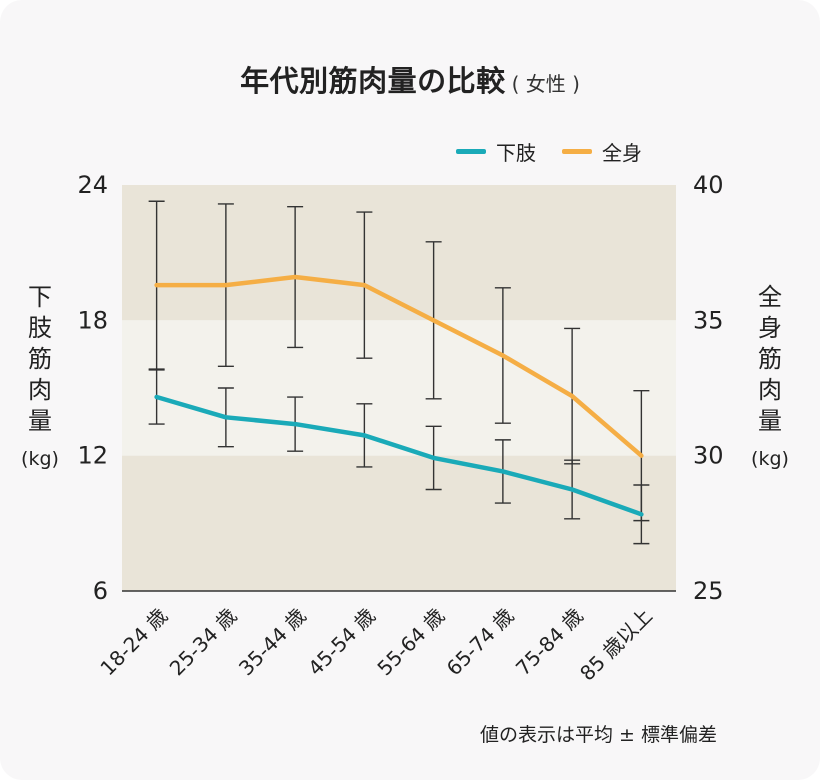 Image resolution: width=820 pixels, height=780 pixels. Describe the element at coordinates (516, 152) in the screenshot. I see `legend-label-lower-limb: 下肢` at that location.